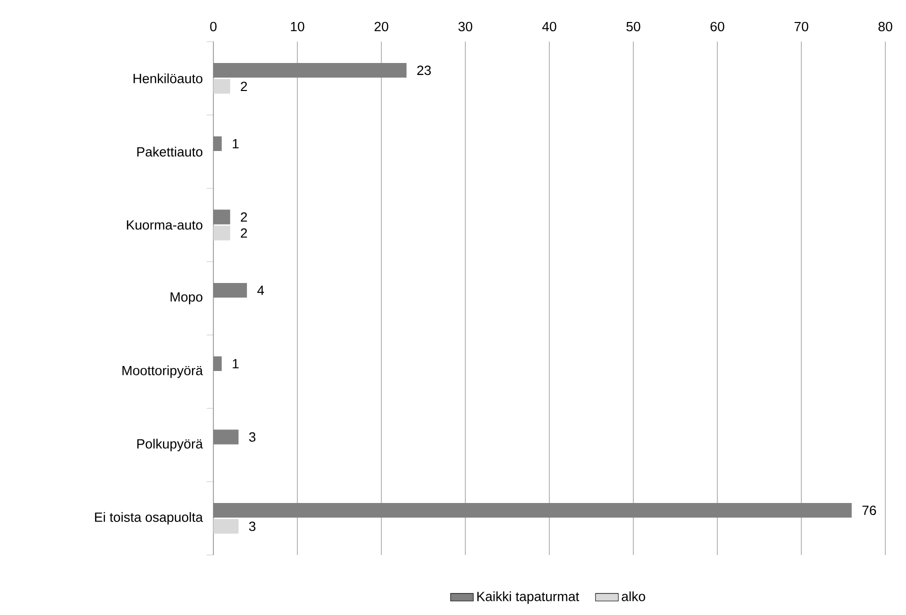 The image size is (906, 615). I want to click on y-tick-label: Pakettiauto, so click(169, 151).